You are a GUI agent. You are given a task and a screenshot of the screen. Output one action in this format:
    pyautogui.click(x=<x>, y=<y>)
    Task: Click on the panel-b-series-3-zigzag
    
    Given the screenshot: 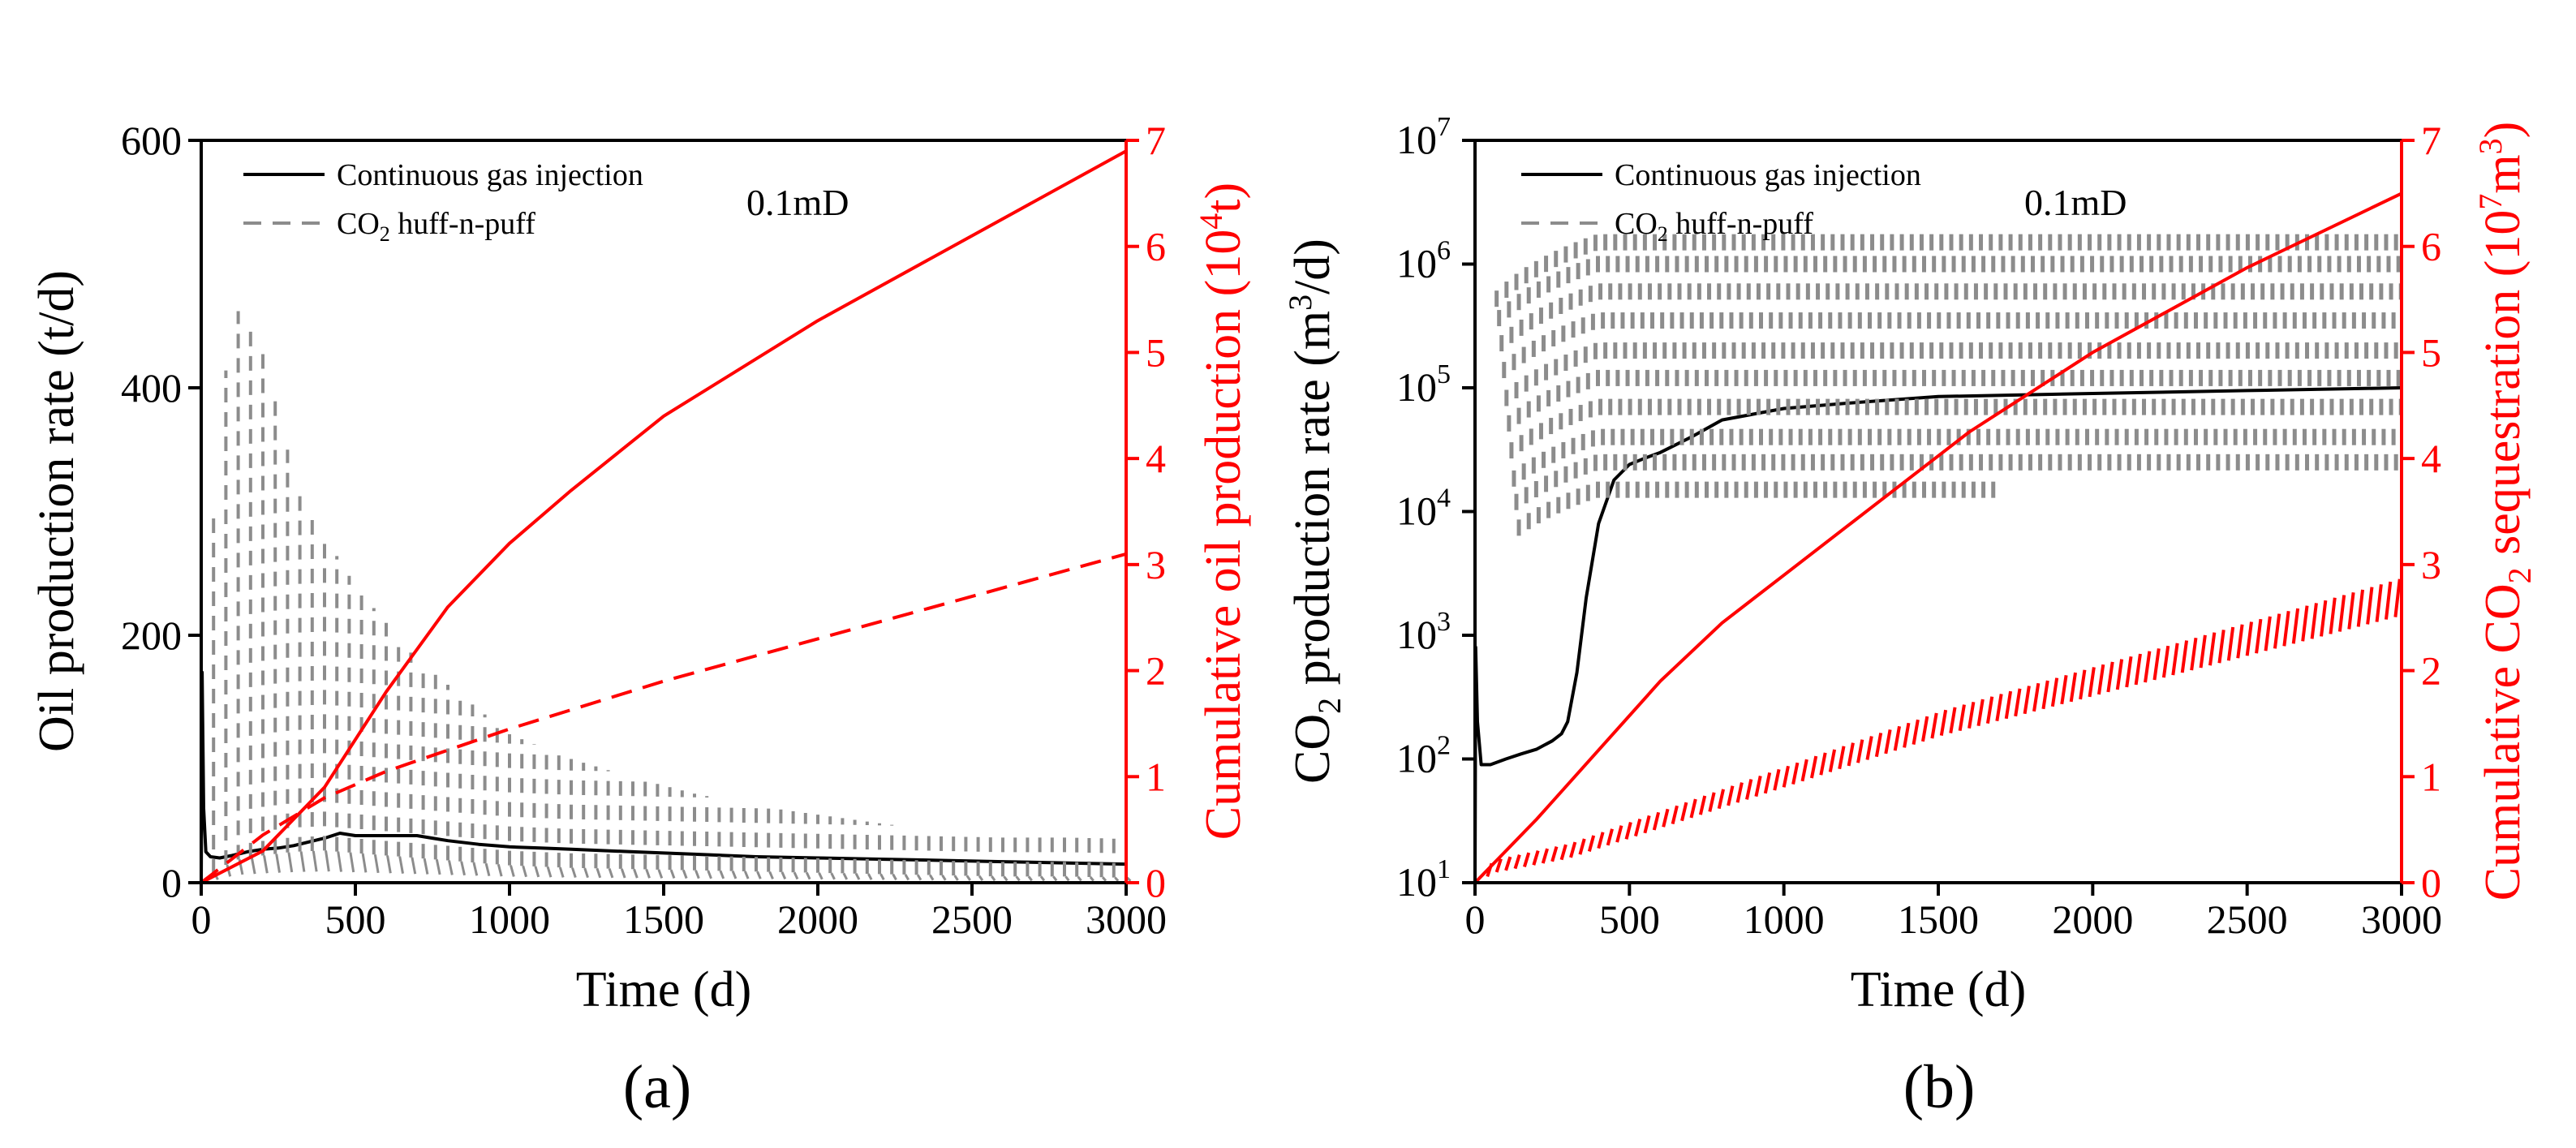 What is the action you would take?
    pyautogui.click(x=1944, y=727)
    